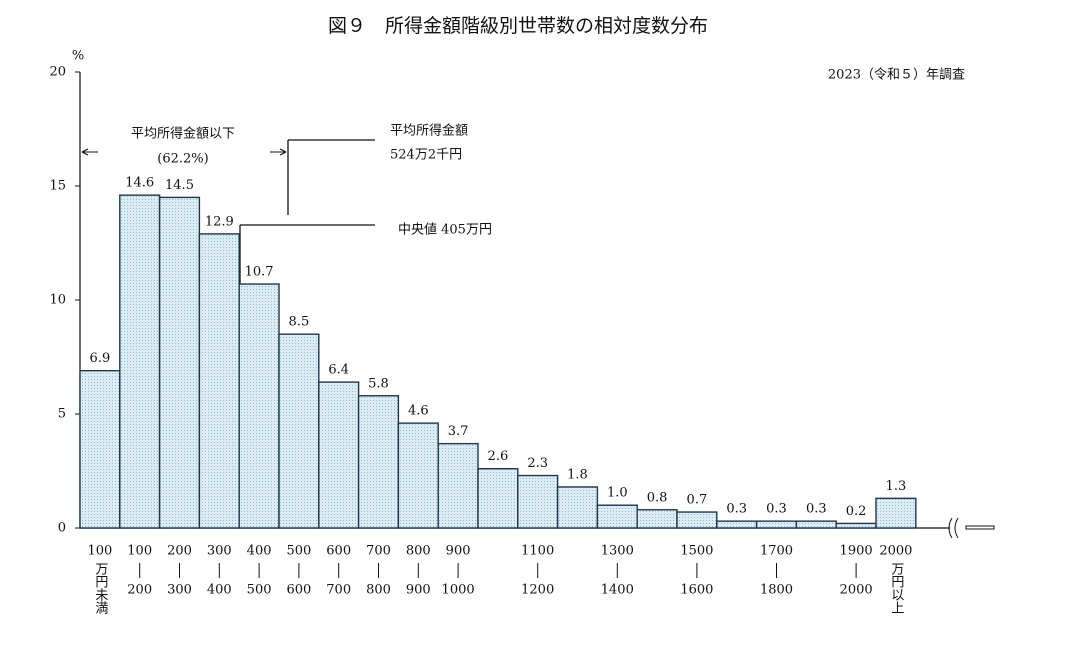  What do you see at coordinates (57, 72) in the screenshot?
I see `y-tick-label: 20` at bounding box center [57, 72].